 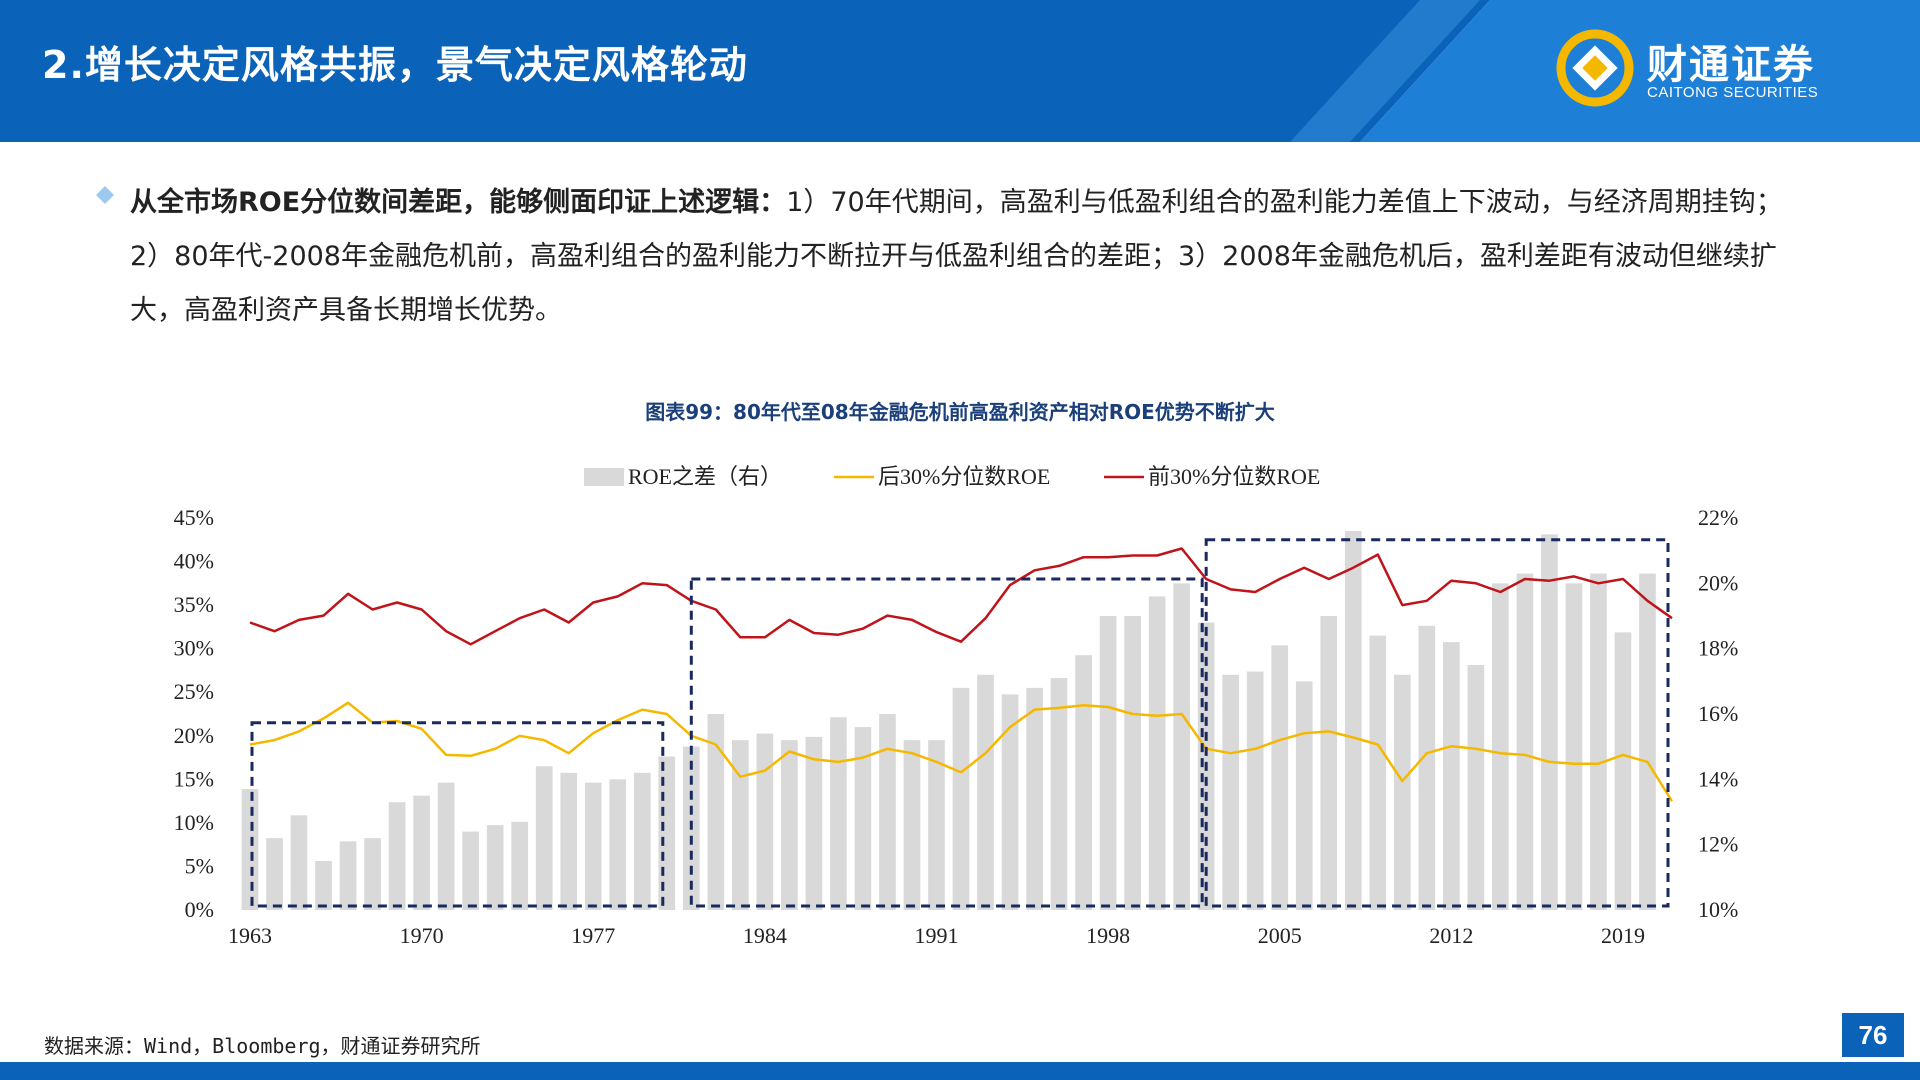 I want to click on header-background, so click(x=960, y=71).